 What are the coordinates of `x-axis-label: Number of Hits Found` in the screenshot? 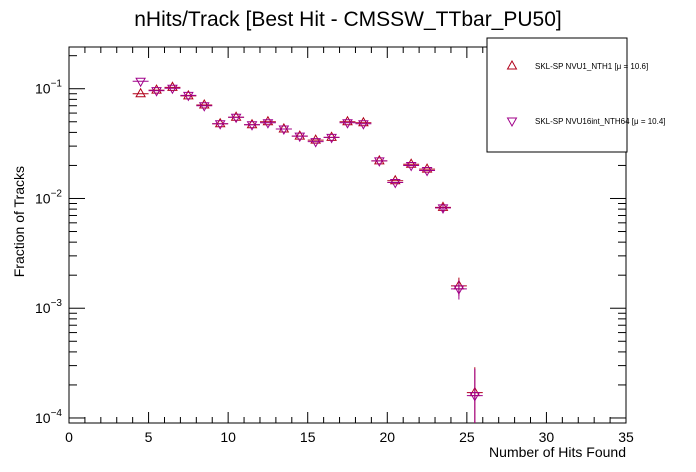 It's located at (557, 452).